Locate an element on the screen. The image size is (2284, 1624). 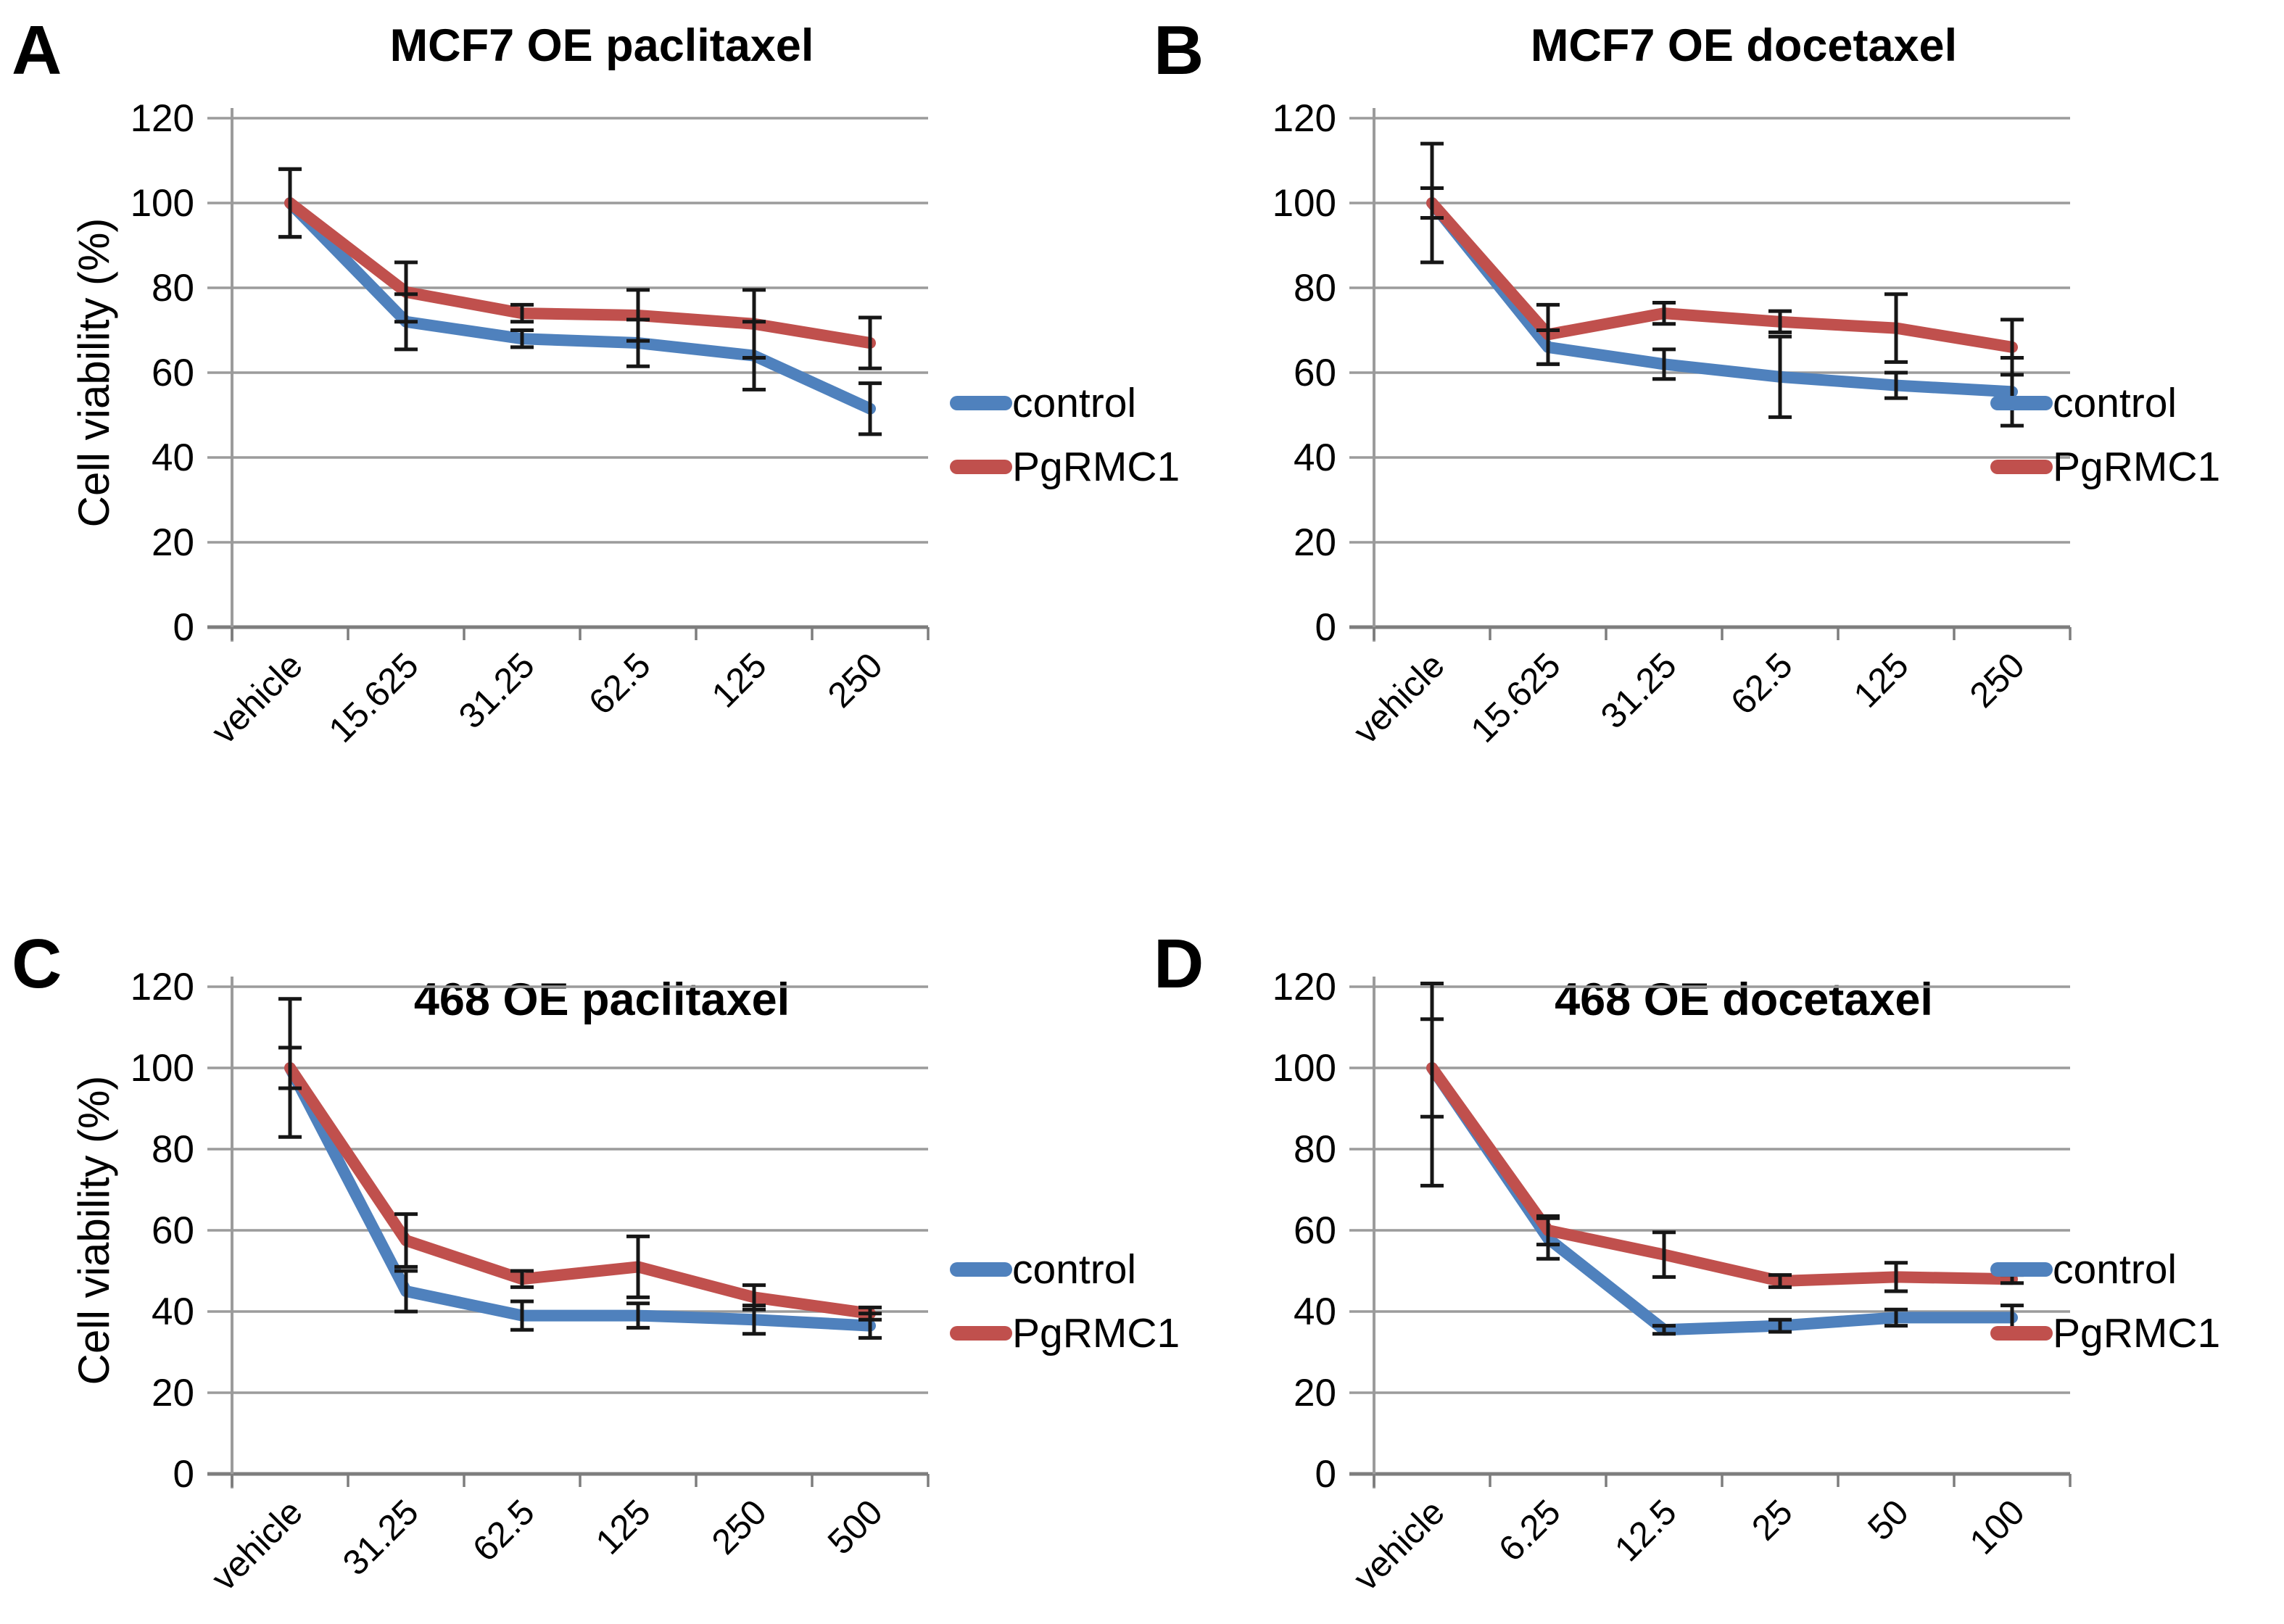
legend-b: control PgRMC1 is located at coordinates (2105, 435).